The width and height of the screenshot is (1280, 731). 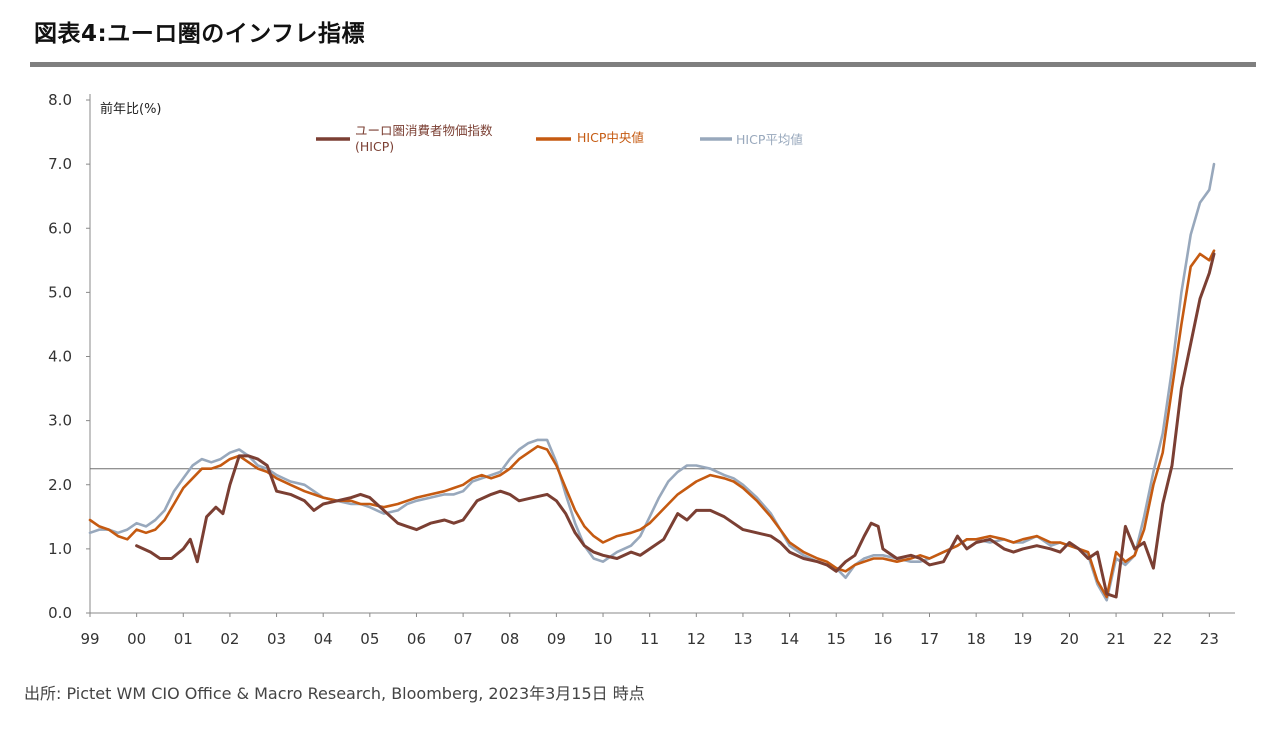 What do you see at coordinates (60, 164) in the screenshot?
I see `y-tick-label: 7.0` at bounding box center [60, 164].